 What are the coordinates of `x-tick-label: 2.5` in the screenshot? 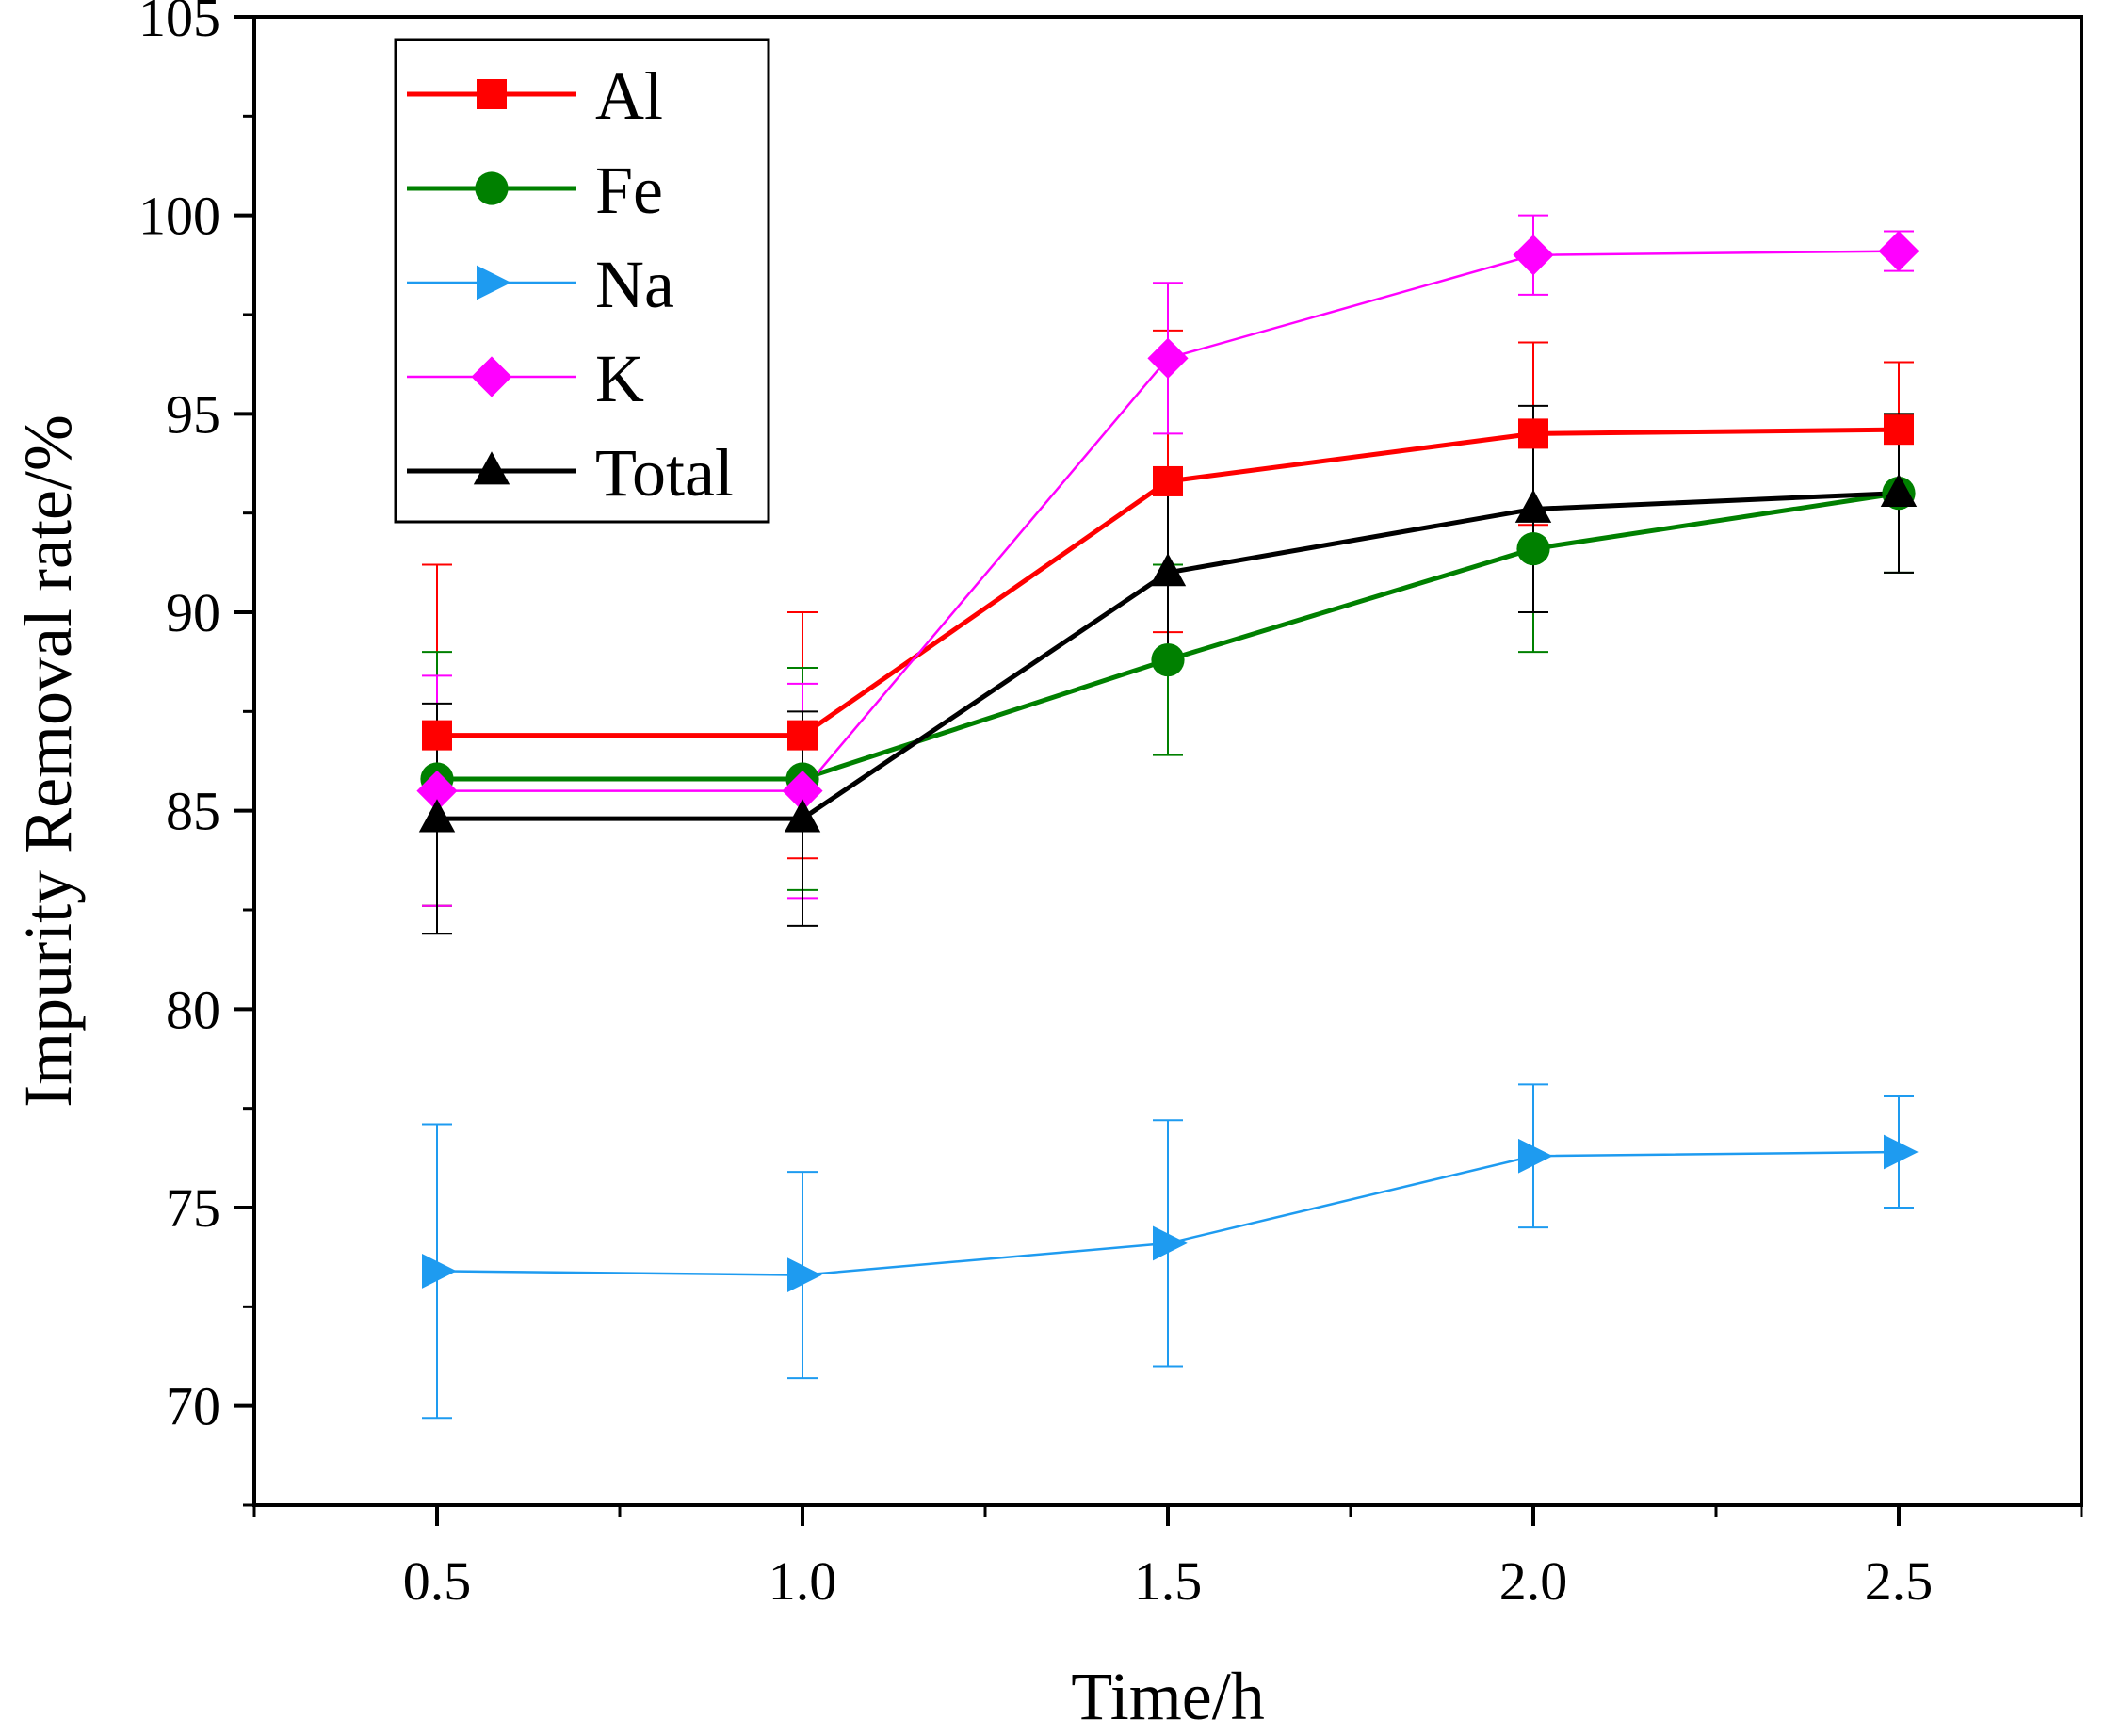 It's located at (1899, 1581).